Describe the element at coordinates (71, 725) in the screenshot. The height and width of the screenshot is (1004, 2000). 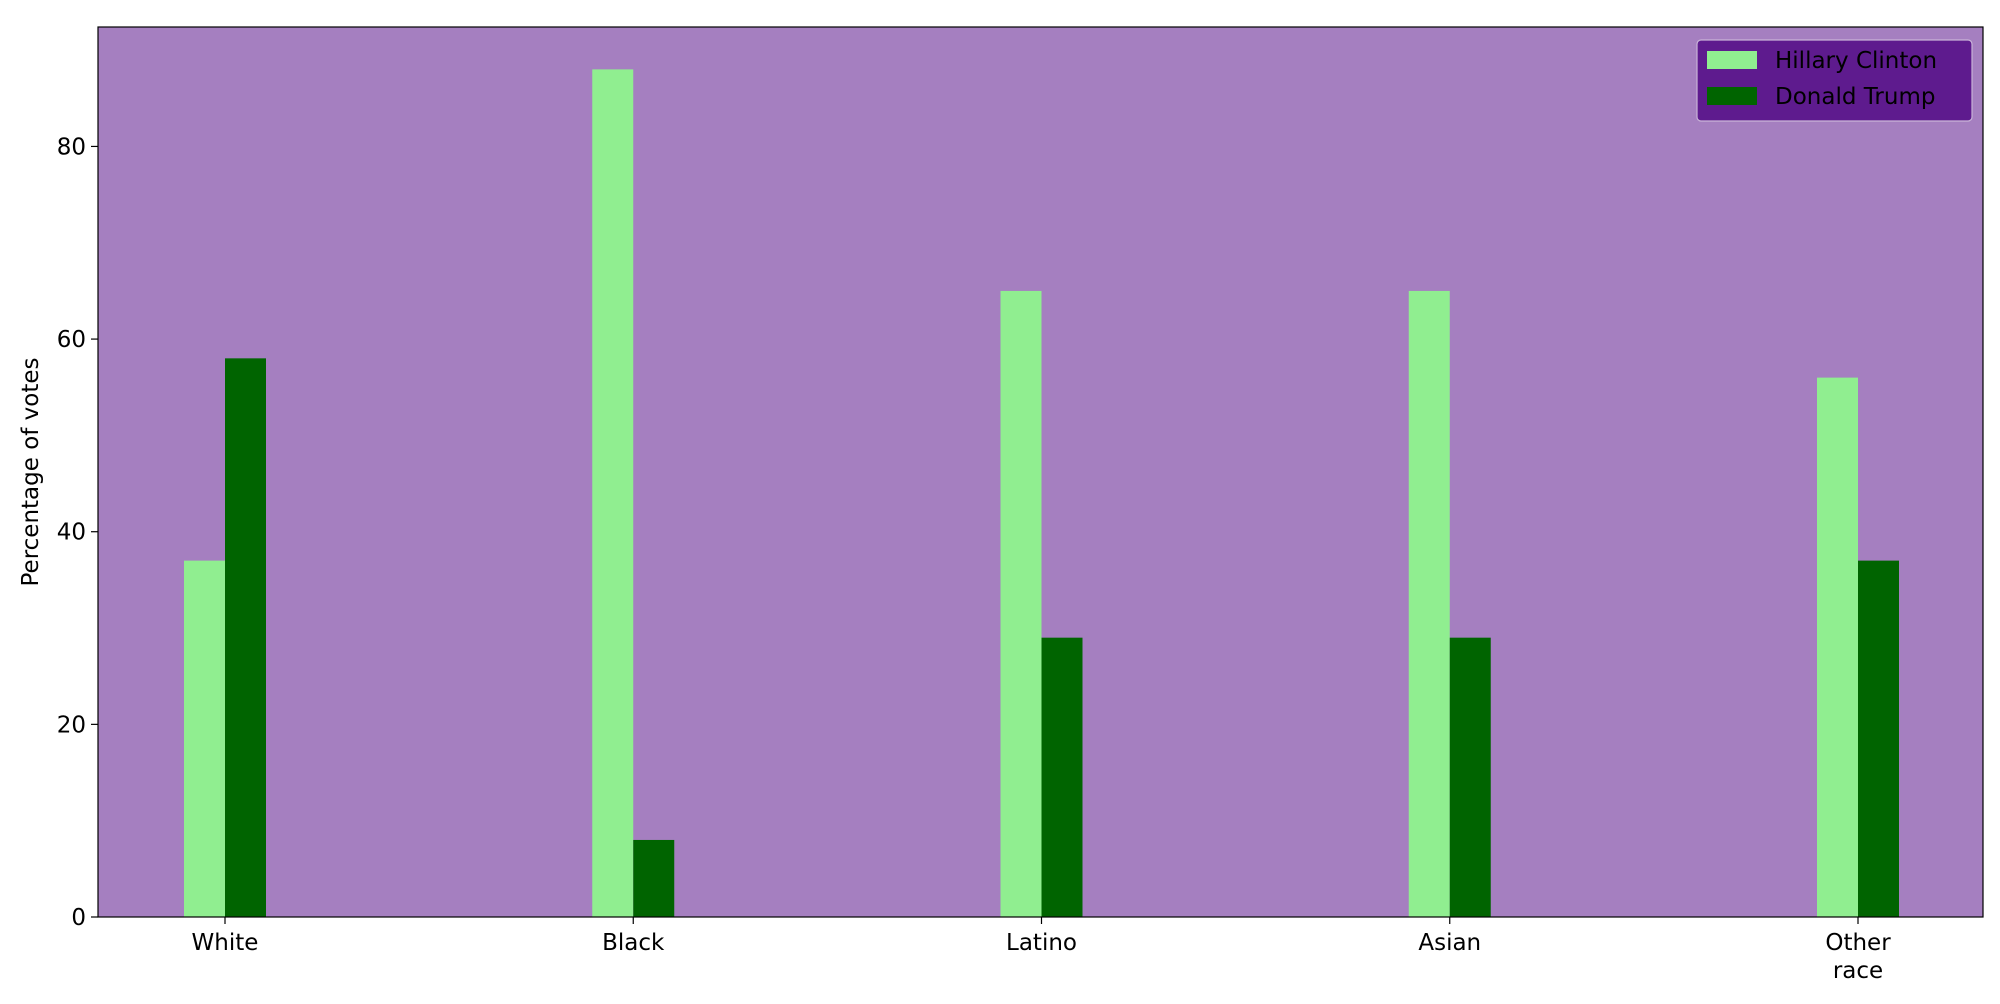
I see `y-tick-label: 20` at that location.